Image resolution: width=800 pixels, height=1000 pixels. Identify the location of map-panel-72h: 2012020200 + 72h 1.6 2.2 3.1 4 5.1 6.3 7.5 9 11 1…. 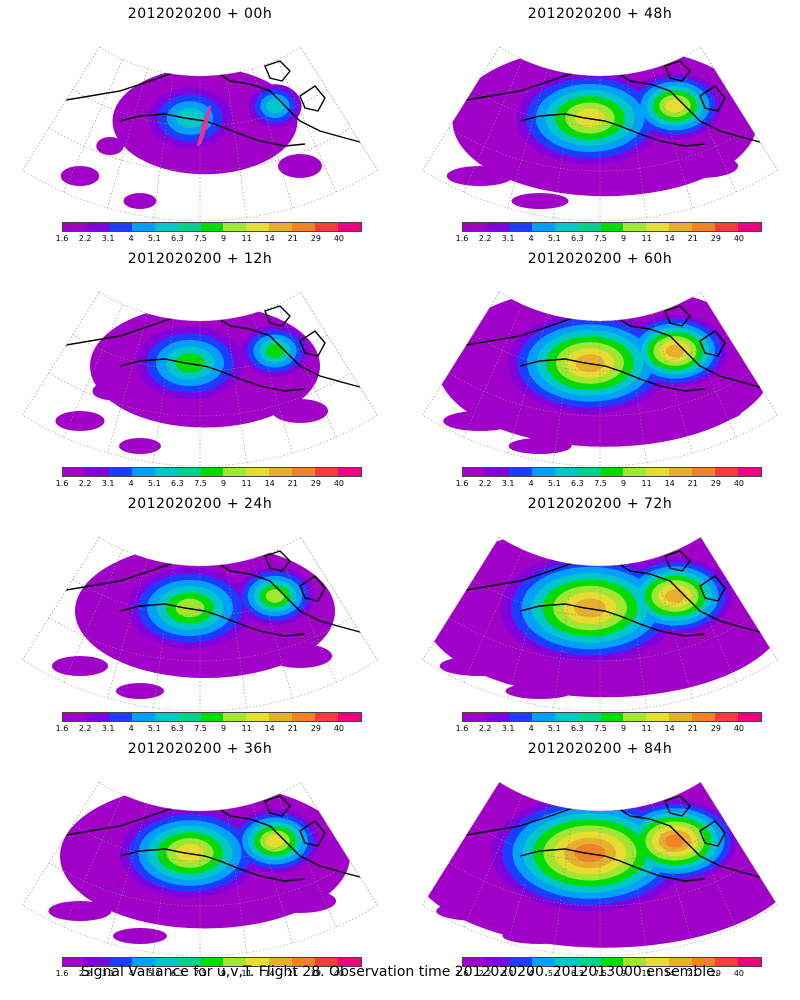
(600, 612).